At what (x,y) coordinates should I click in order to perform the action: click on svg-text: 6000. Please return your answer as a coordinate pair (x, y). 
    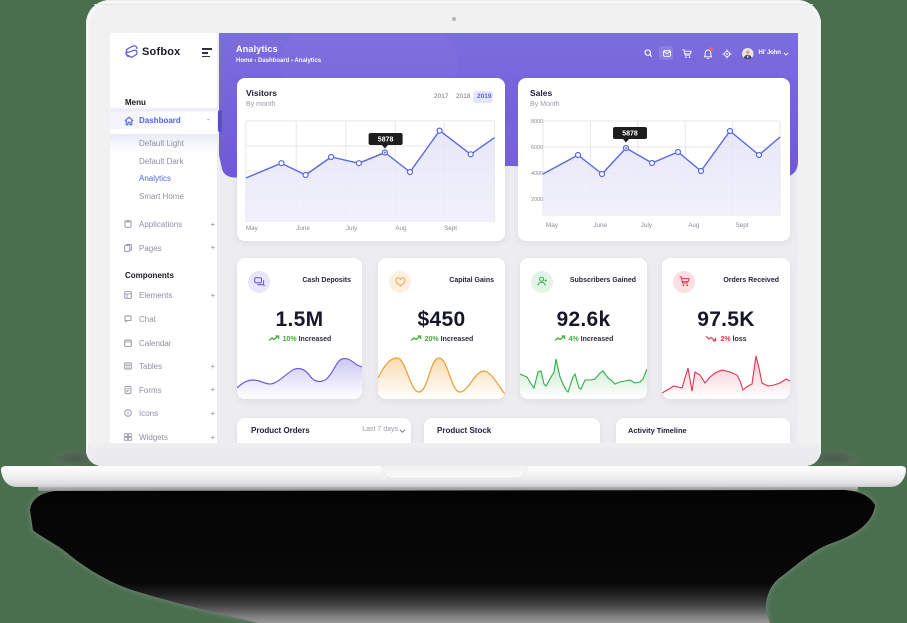
    Looking at the image, I should click on (537, 148).